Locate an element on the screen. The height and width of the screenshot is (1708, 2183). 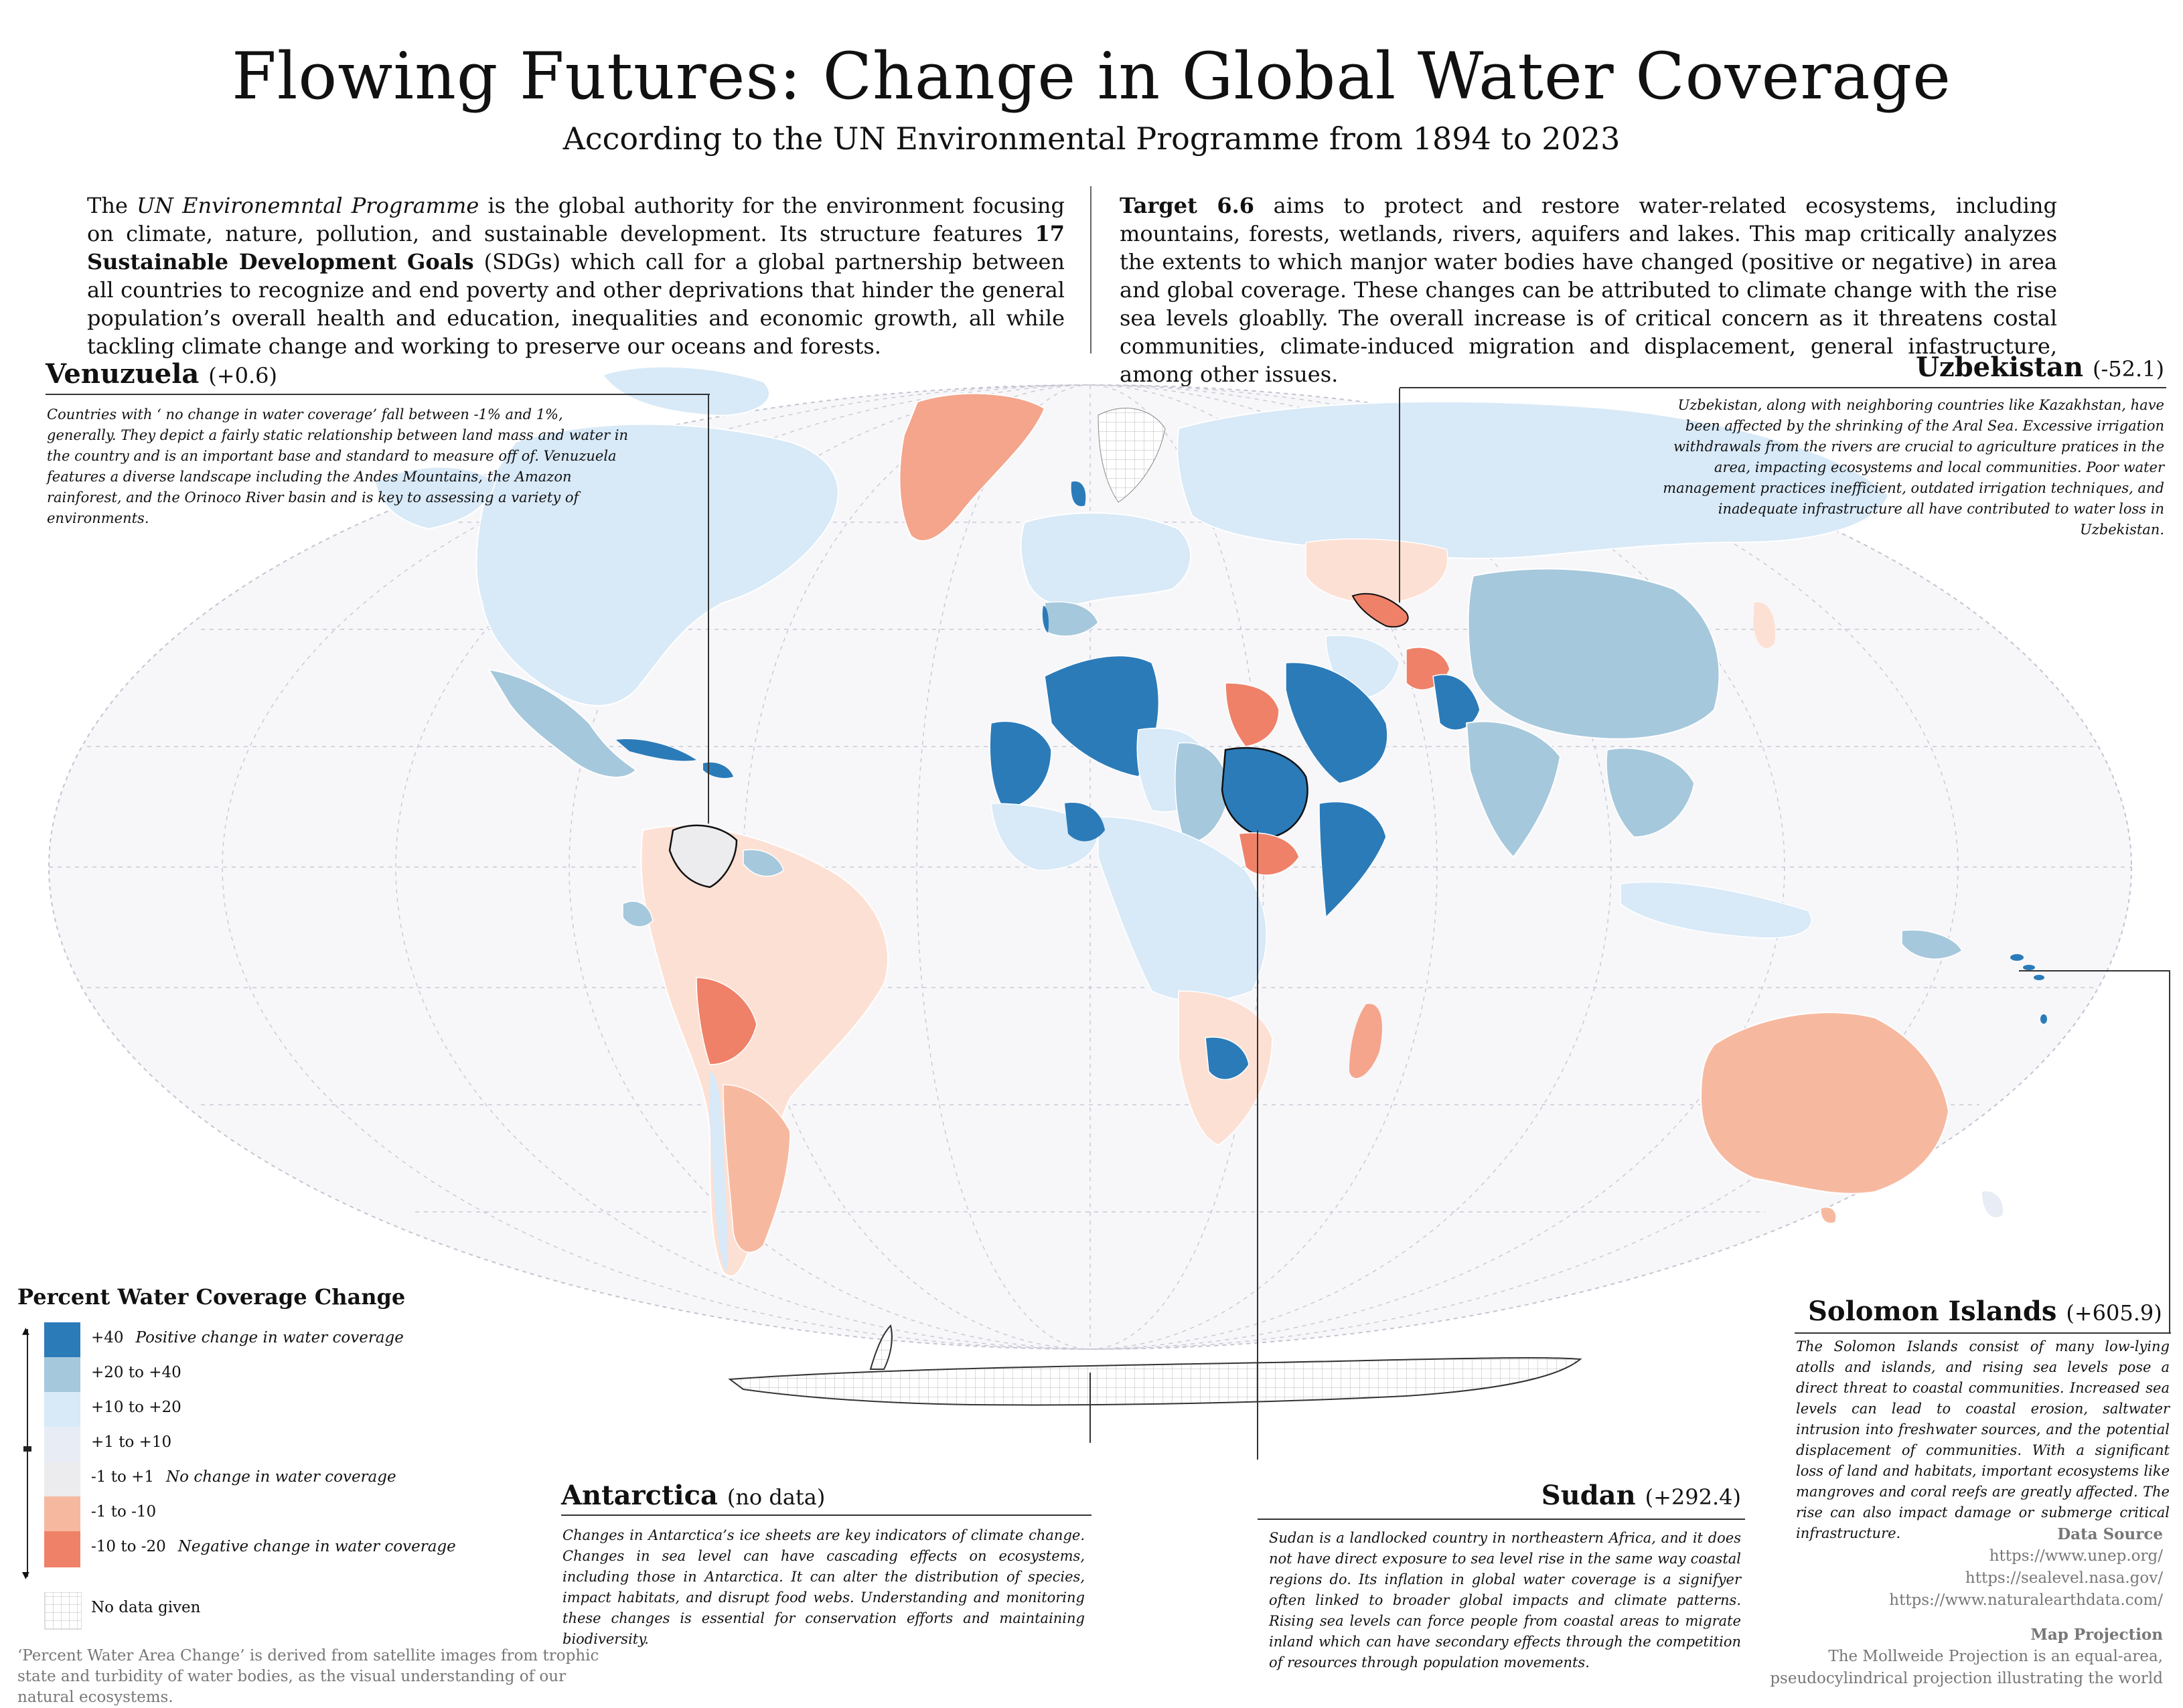
uk is located at coordinates (1078, 494).